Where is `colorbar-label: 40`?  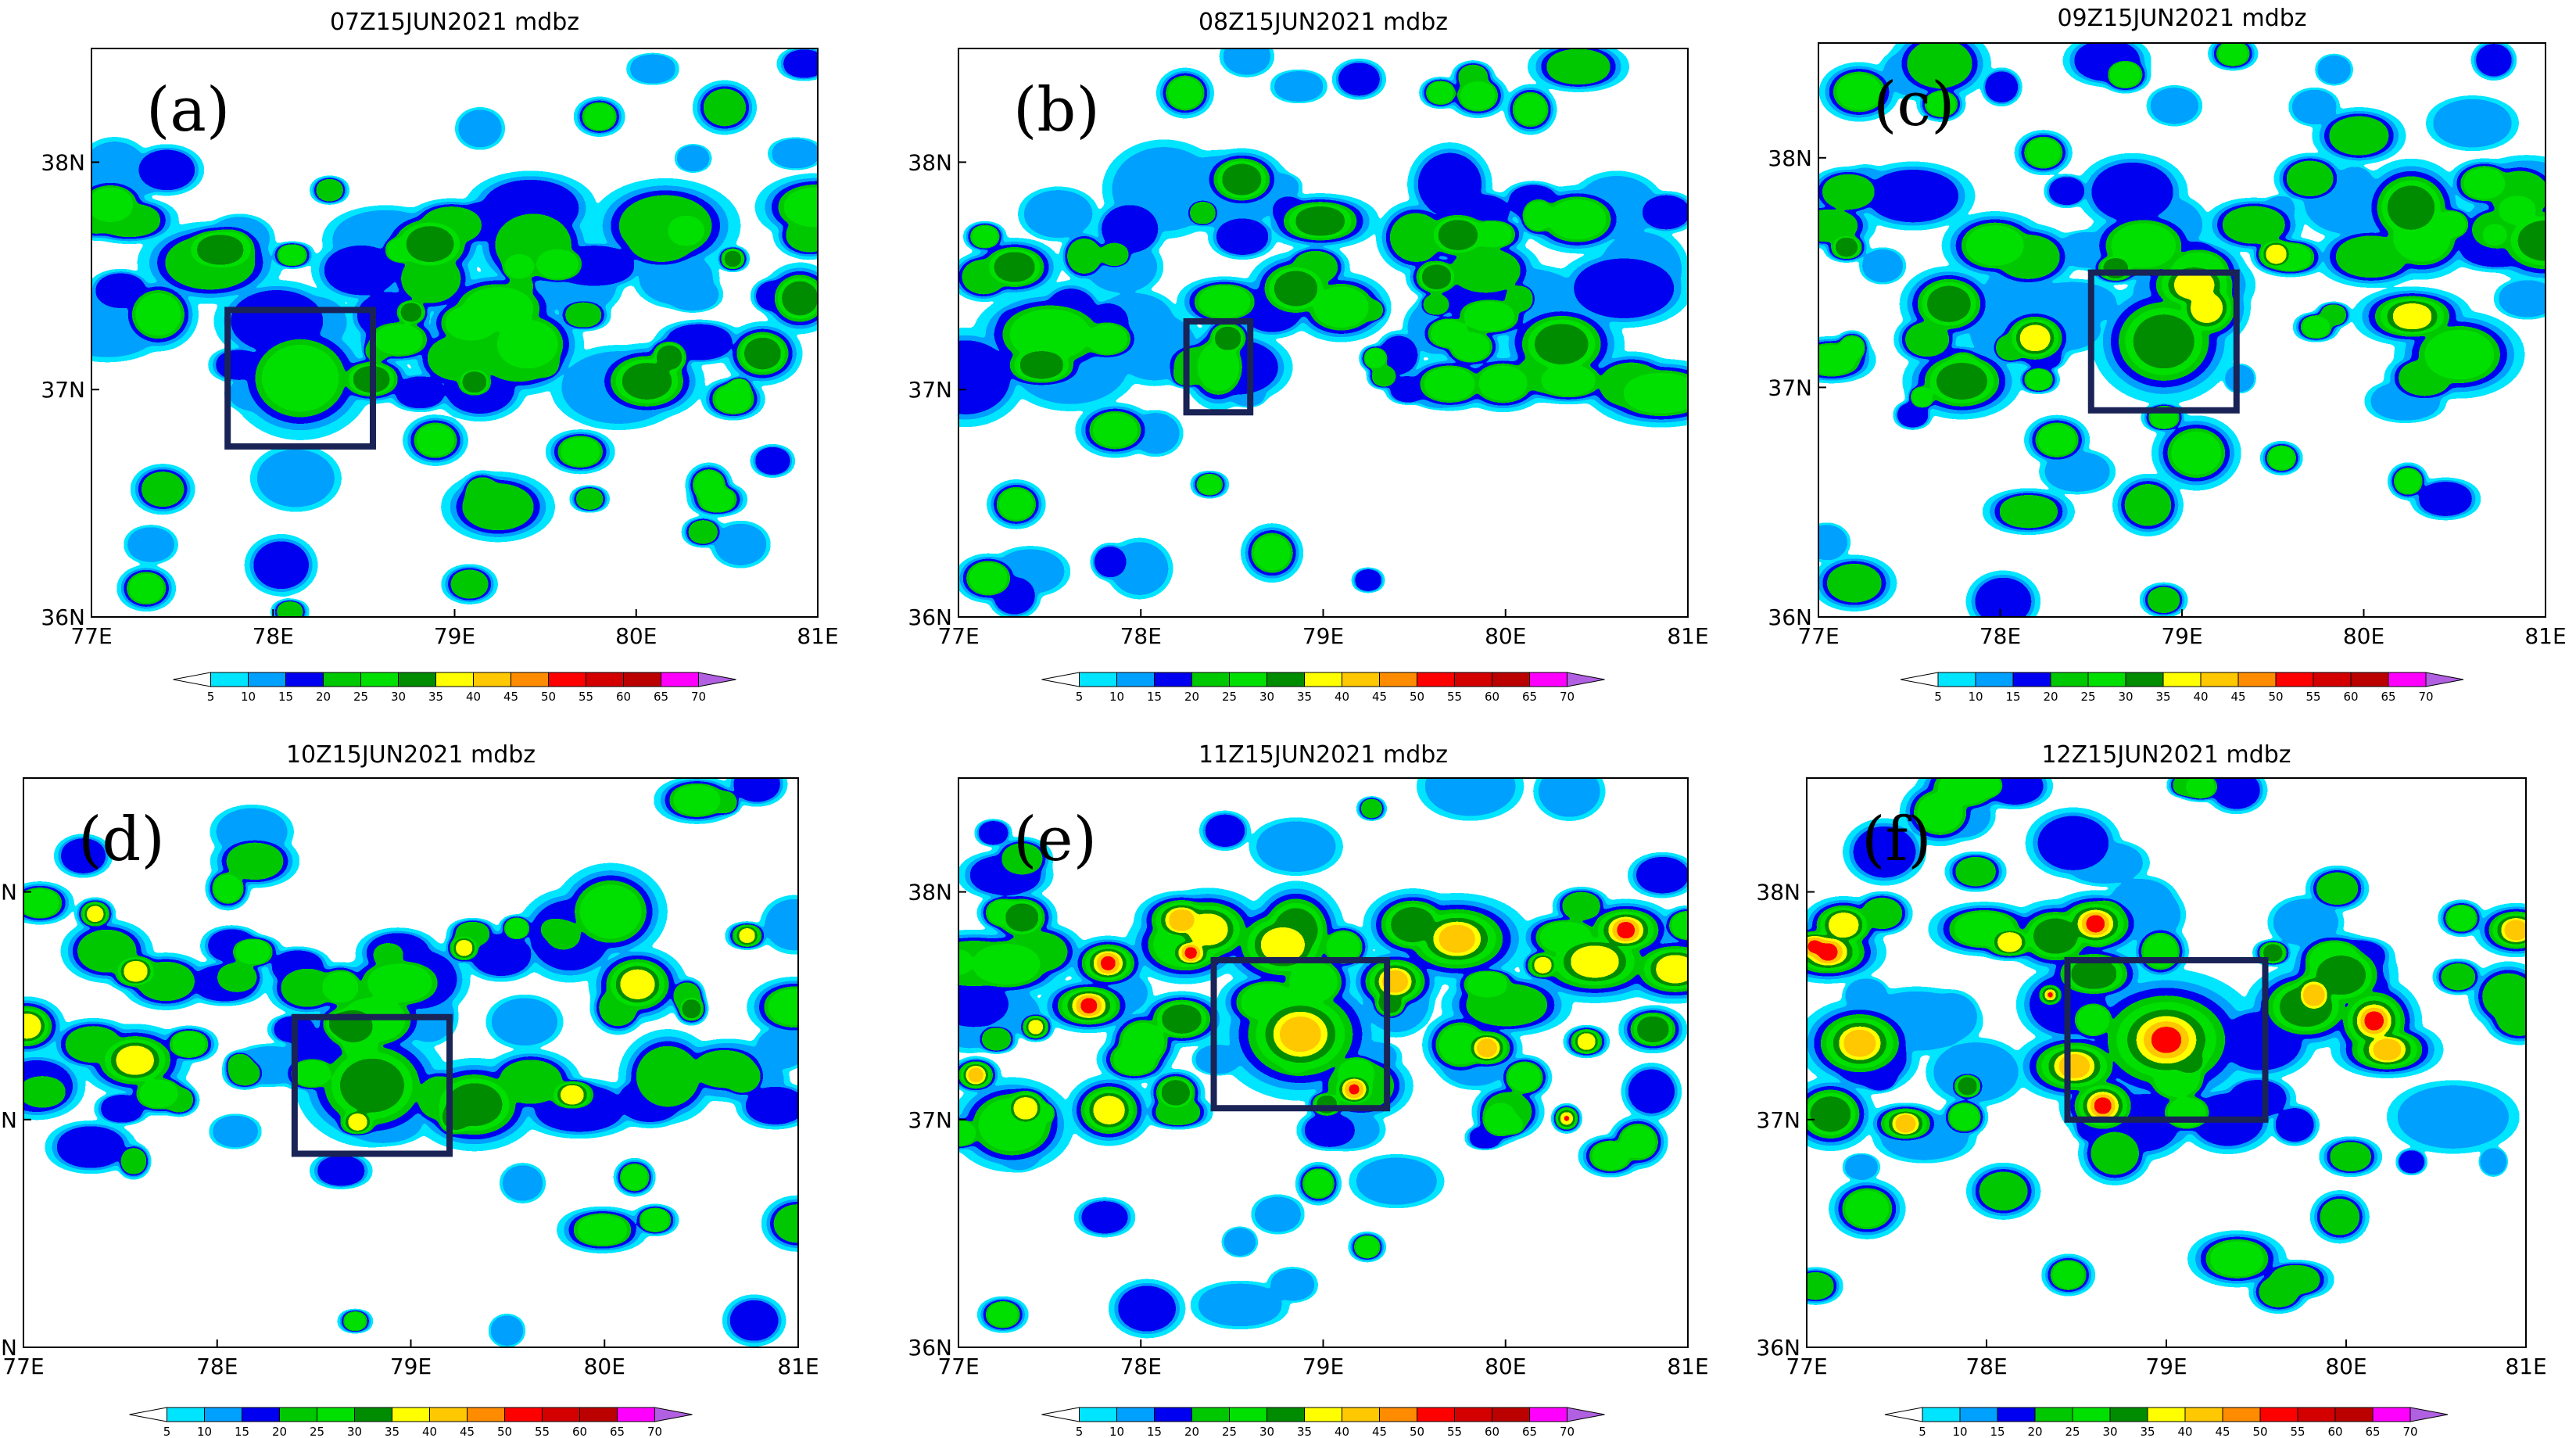 colorbar-label: 40 is located at coordinates (429, 1431).